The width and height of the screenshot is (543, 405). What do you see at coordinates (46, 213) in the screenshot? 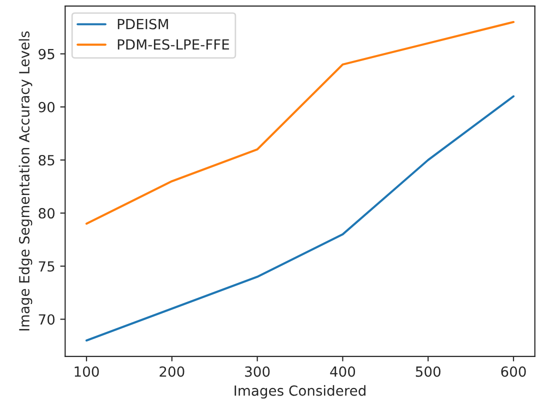
I see `y-tick-label: 80` at bounding box center [46, 213].